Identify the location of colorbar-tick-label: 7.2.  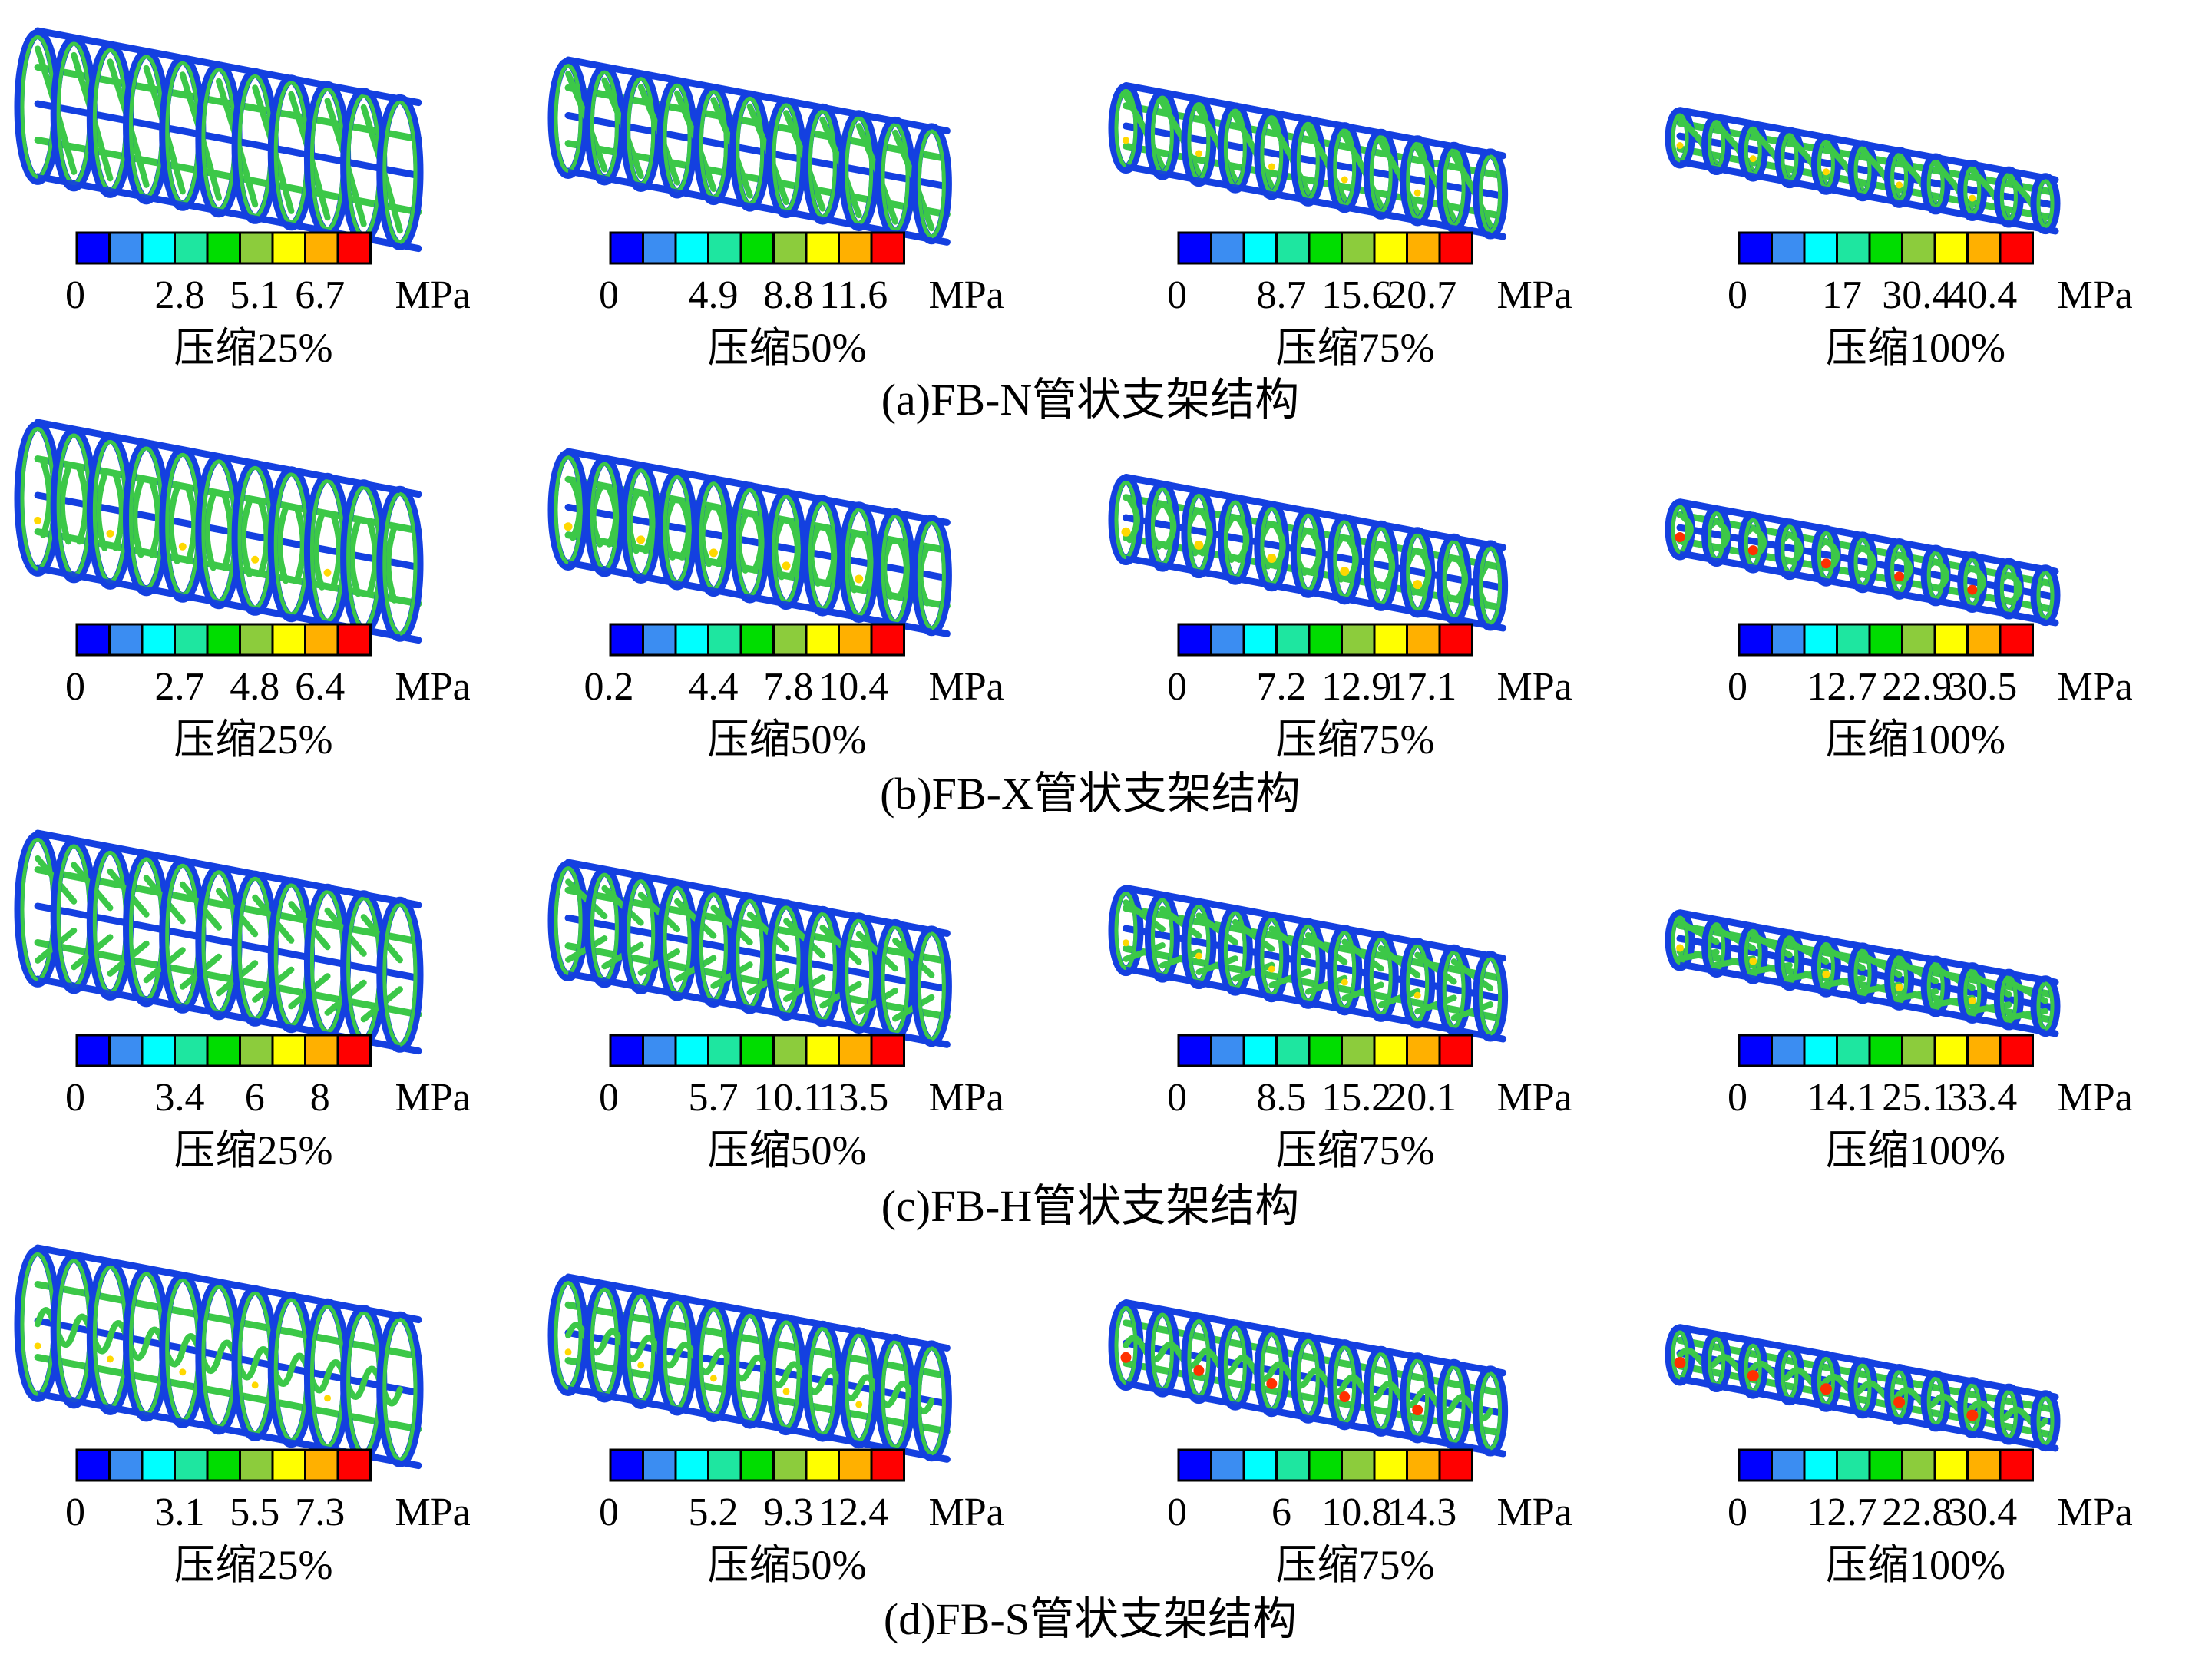
(1282, 687).